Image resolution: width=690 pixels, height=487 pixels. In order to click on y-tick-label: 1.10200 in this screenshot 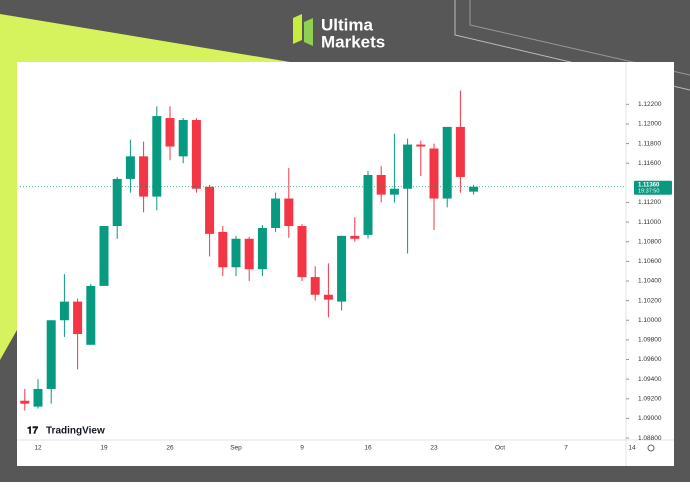, I will do `click(650, 300)`.